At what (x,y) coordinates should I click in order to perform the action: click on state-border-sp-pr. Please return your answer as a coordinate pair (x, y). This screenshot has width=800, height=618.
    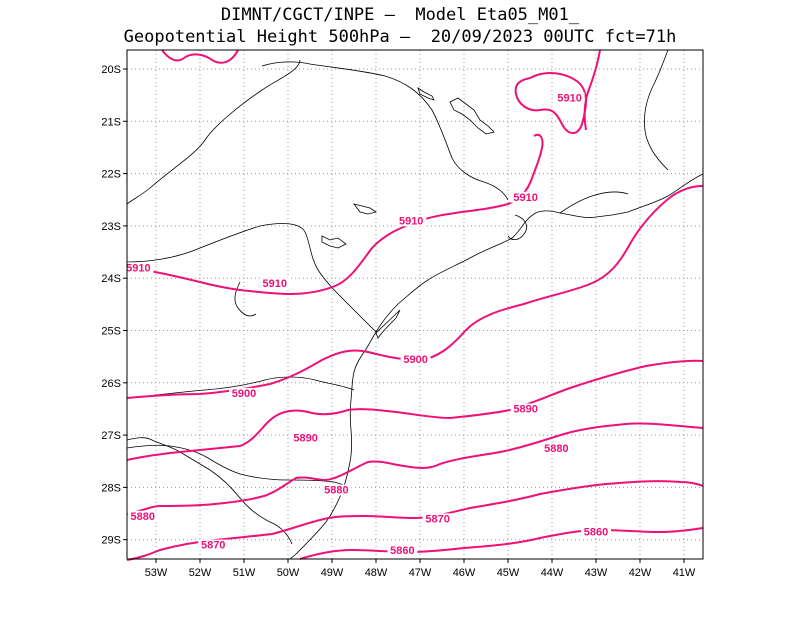
    Looking at the image, I should click on (251, 278).